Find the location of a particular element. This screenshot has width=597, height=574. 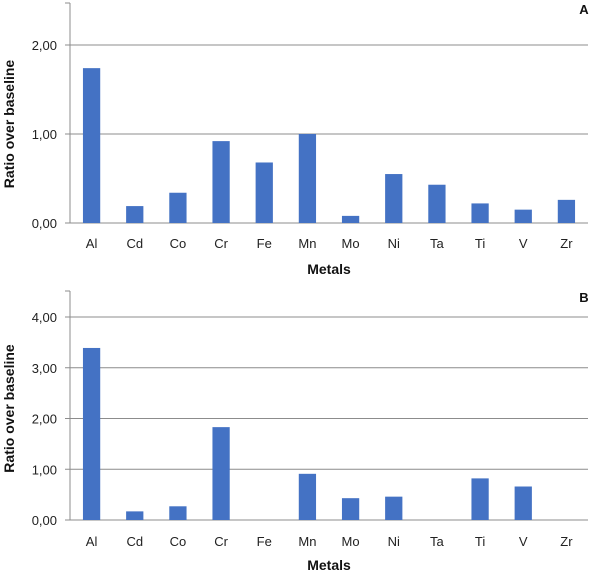

panel-a-y-axis-title: Ratio over baseline is located at coordinates (9, 124).